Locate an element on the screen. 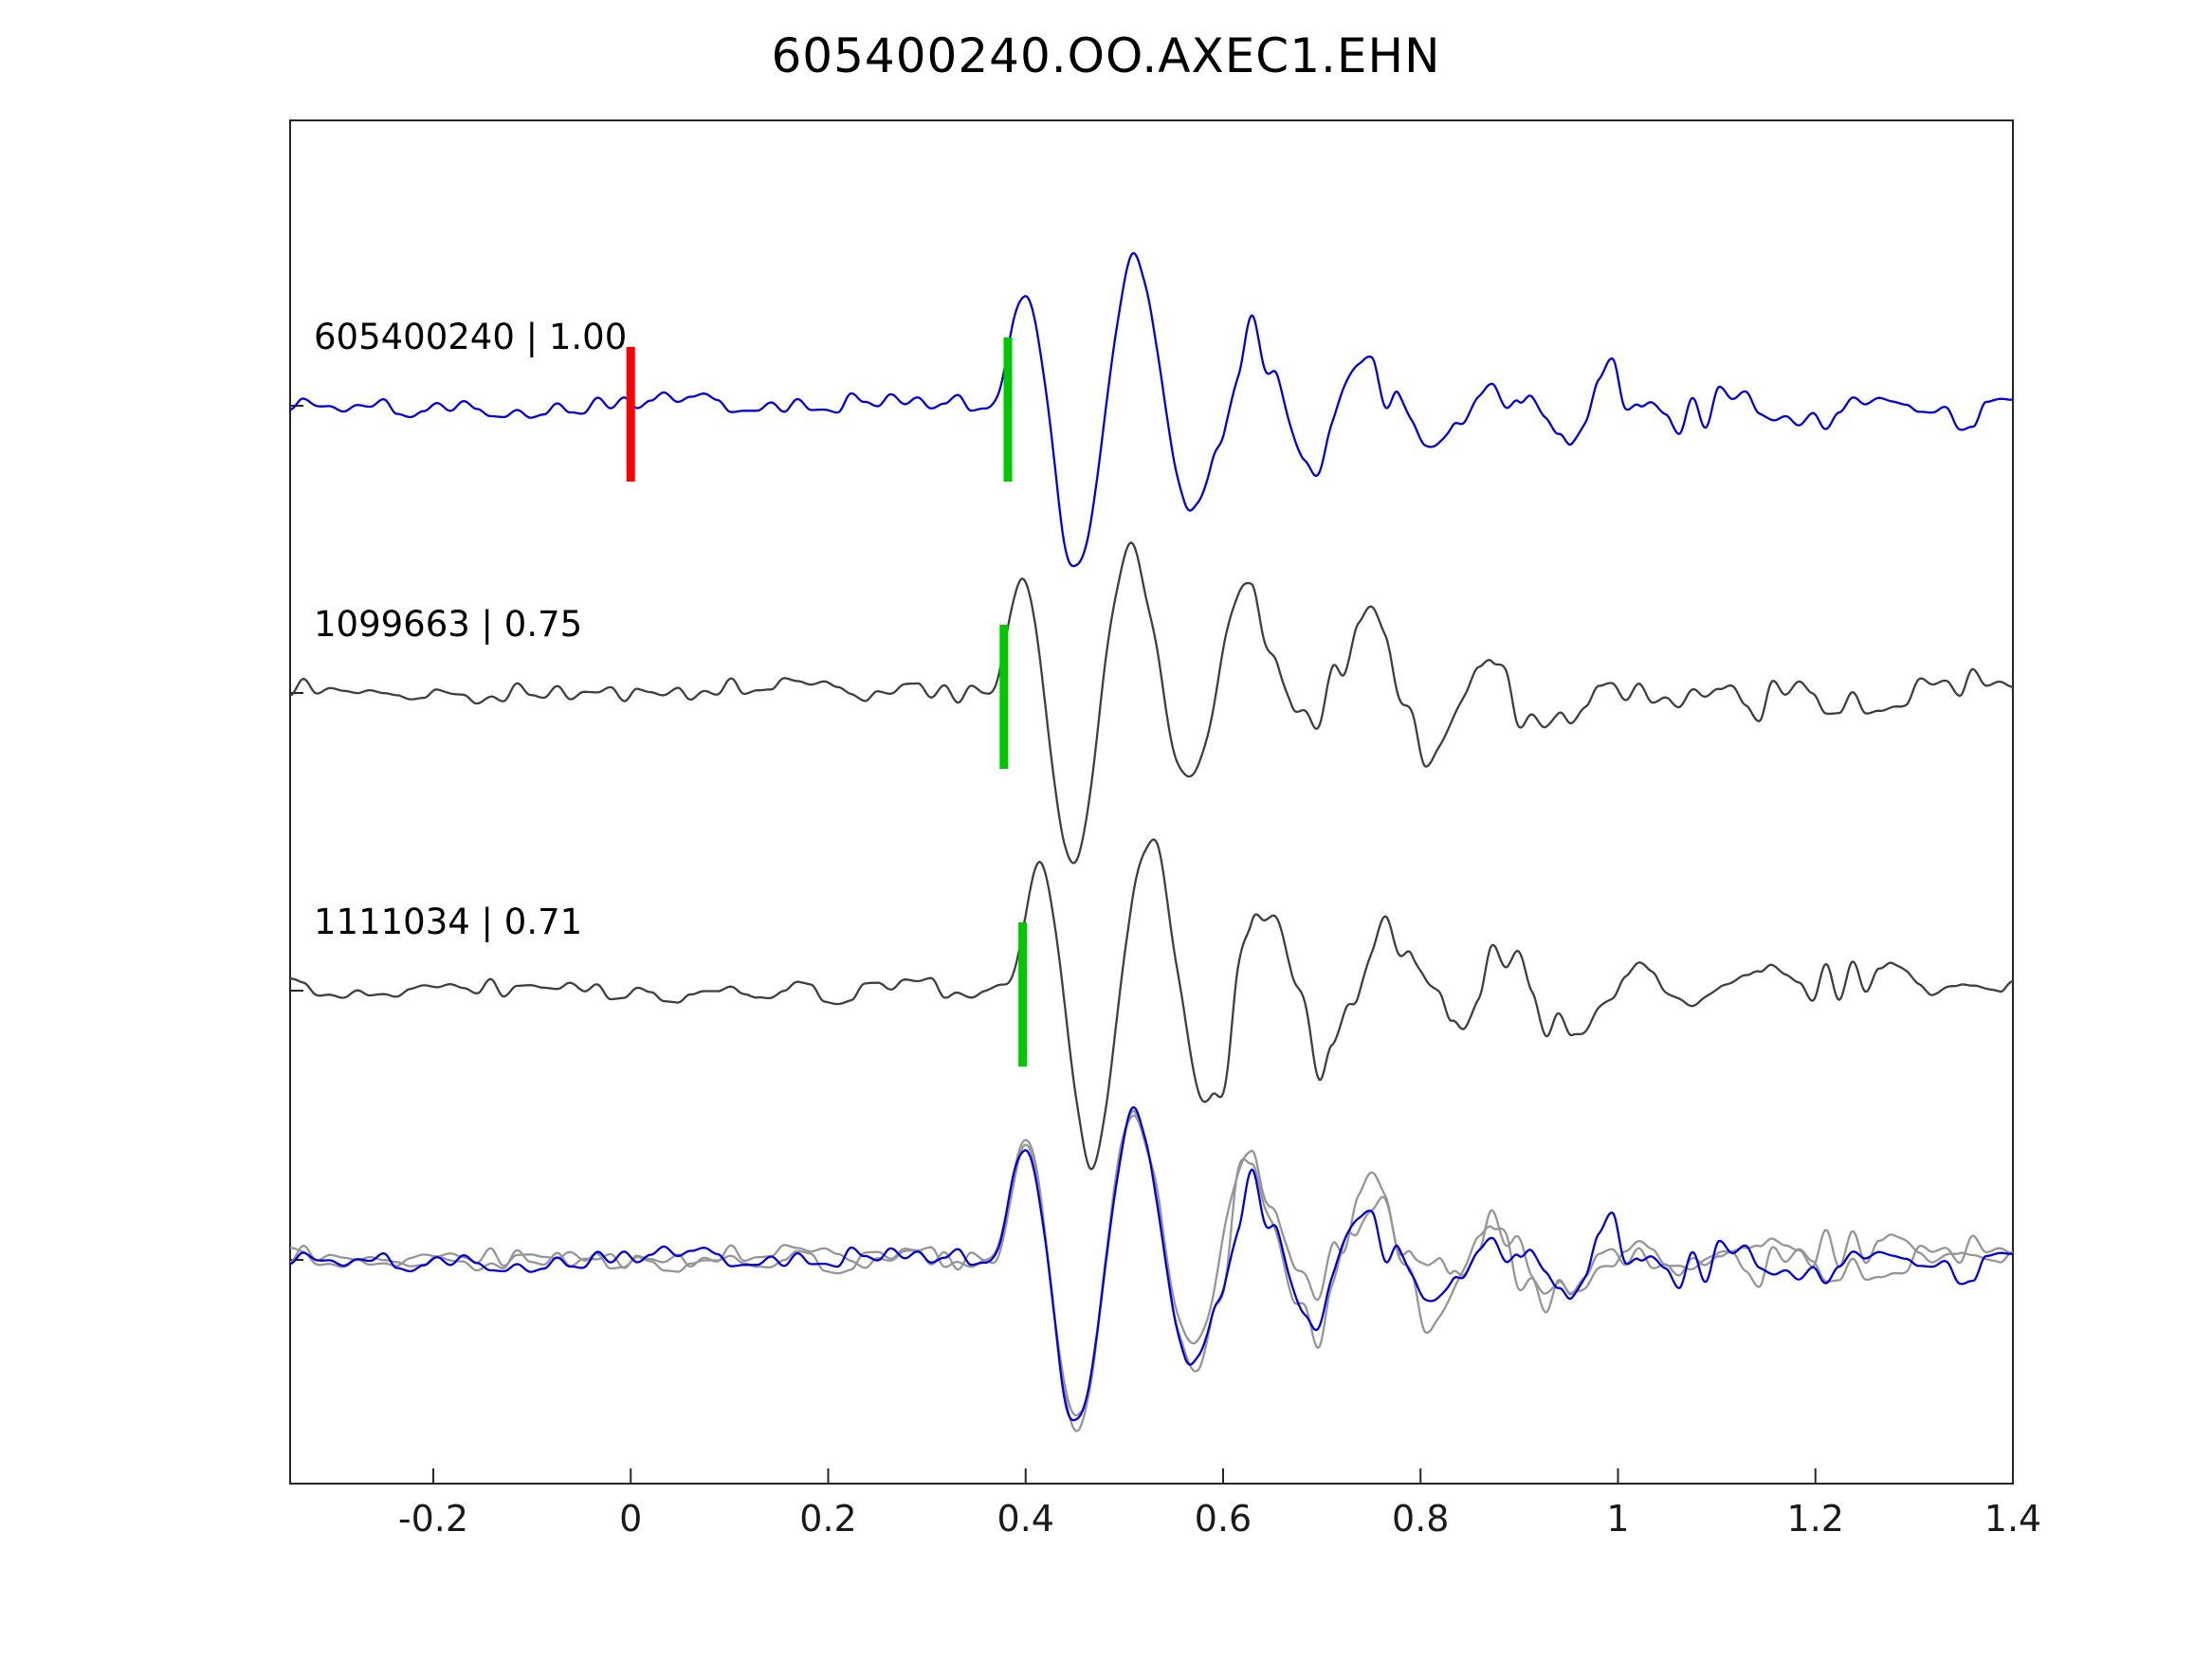 The image size is (2212, 1659). x-axis: -0.2 0 0.2 0.4 0.6 0.8 1 1.2 1.4 is located at coordinates (1219, 1504).